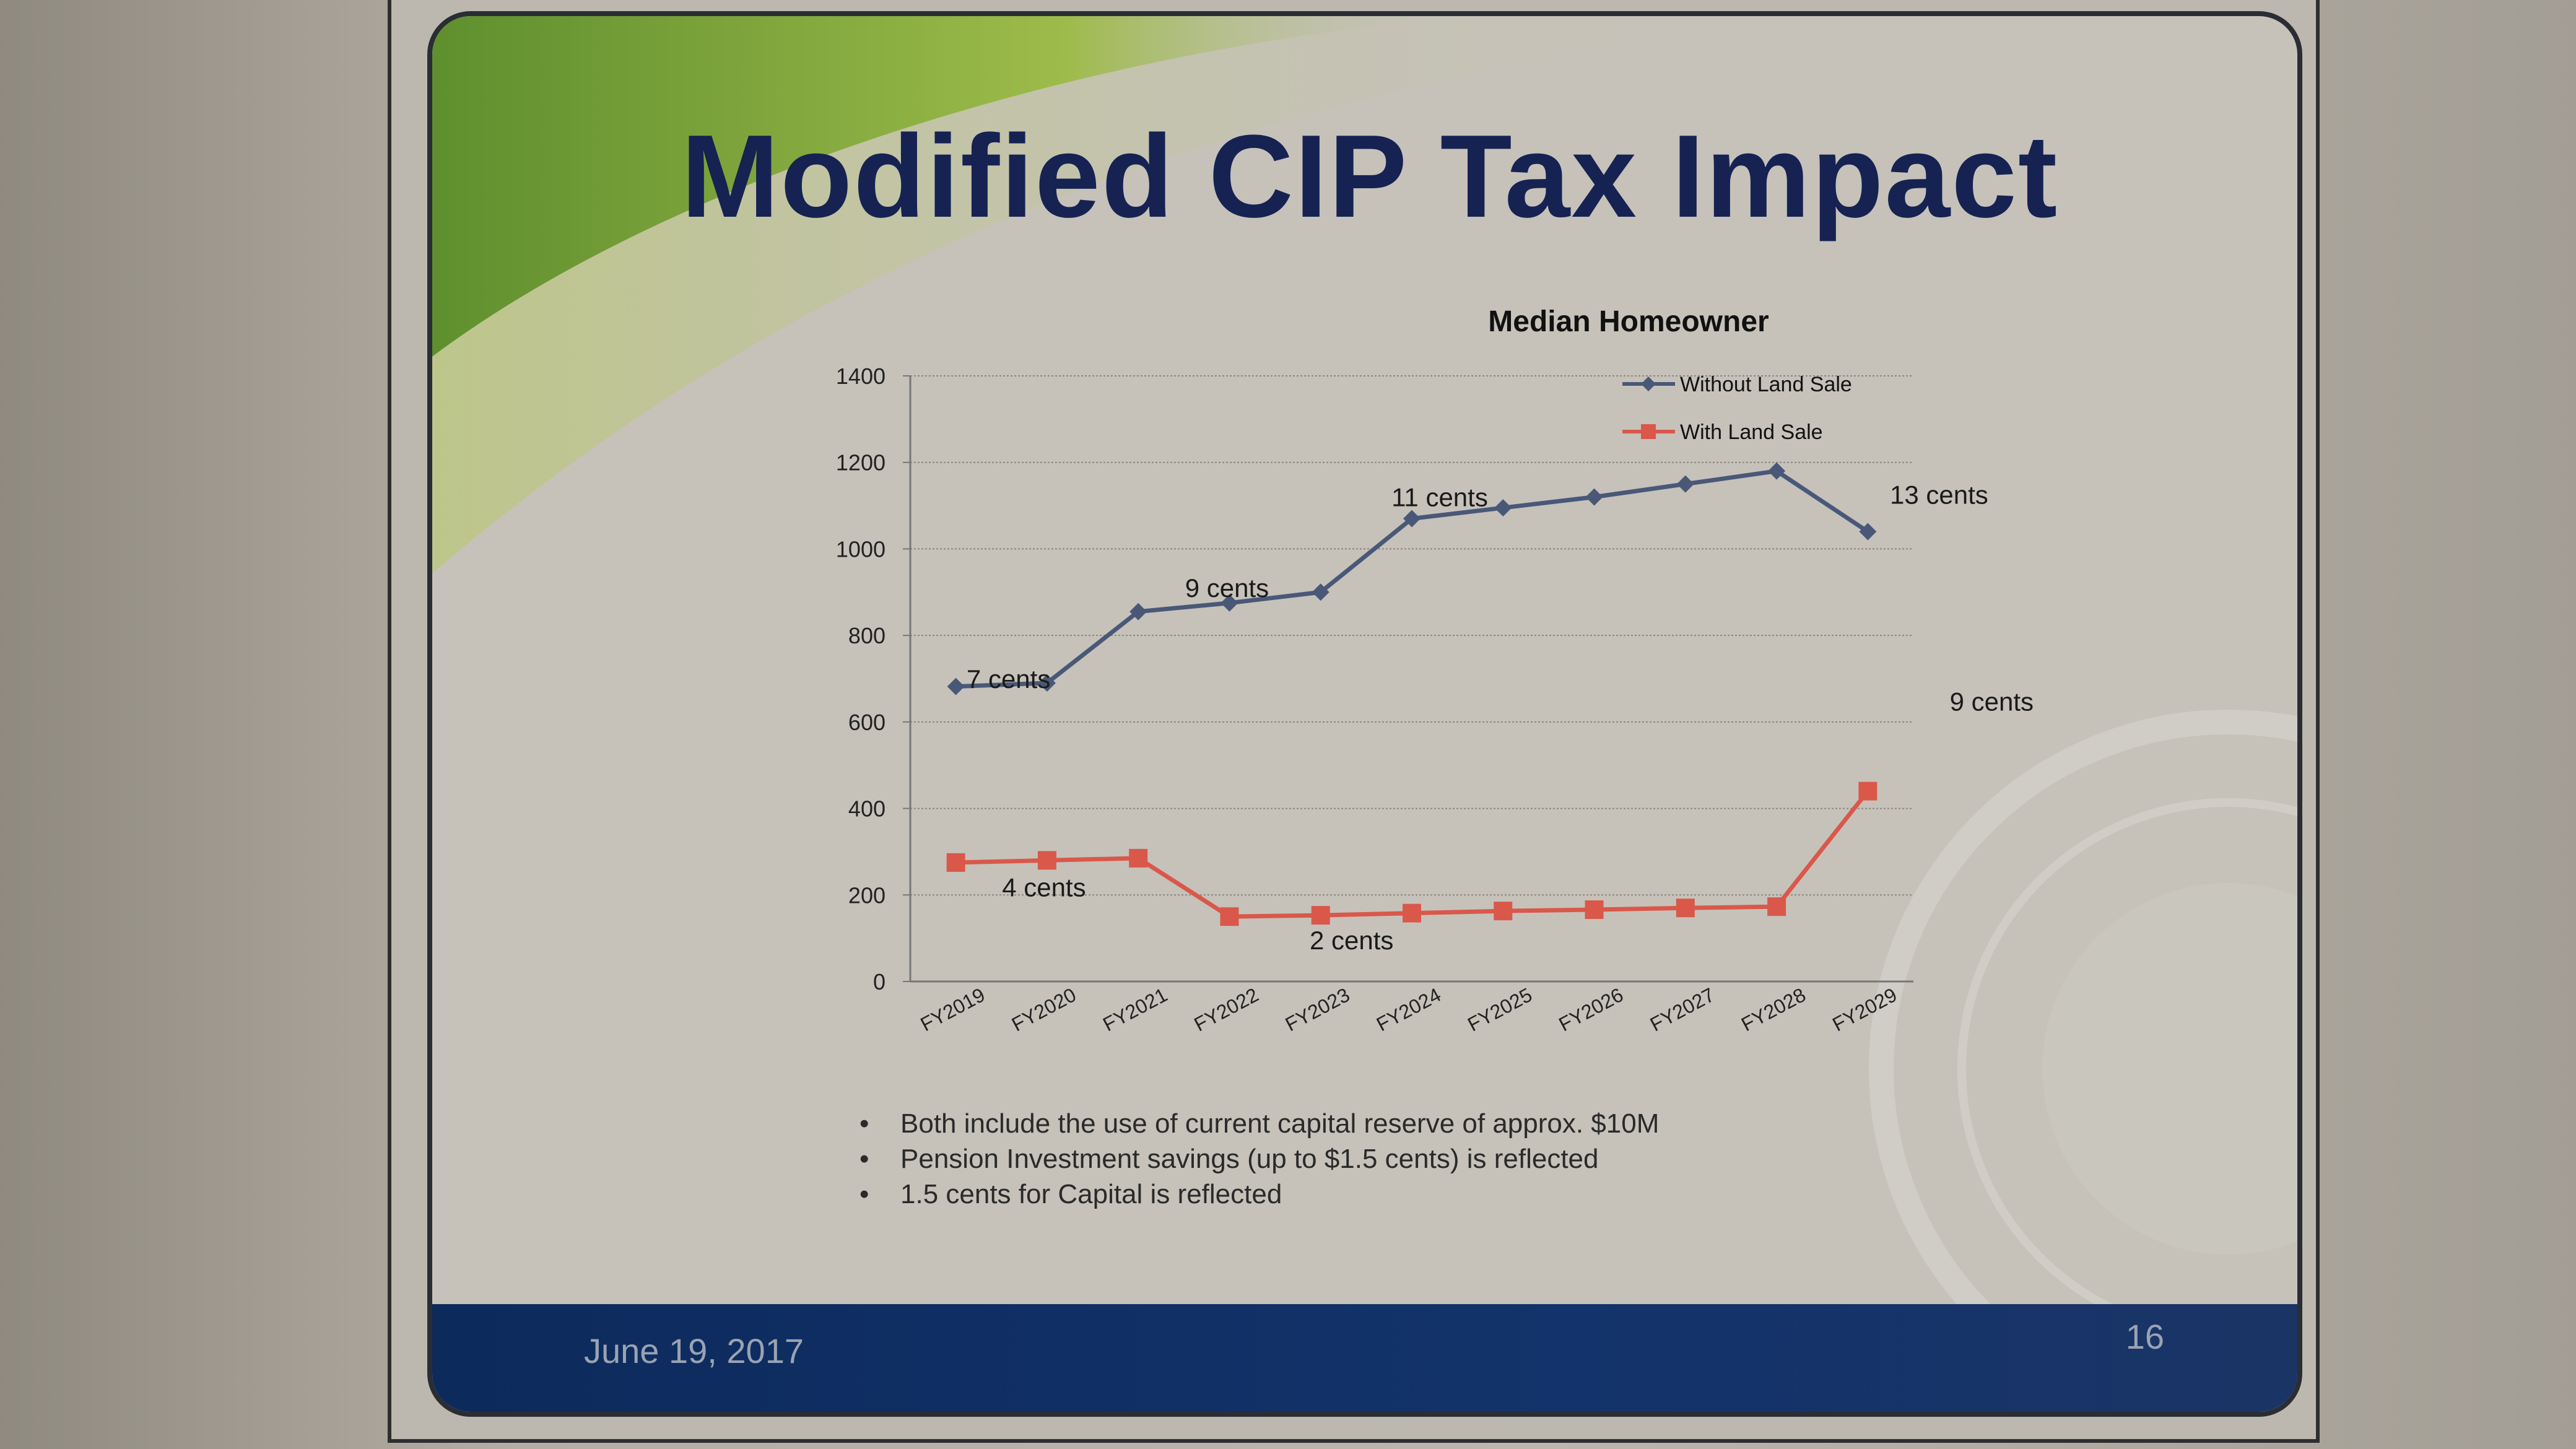  What do you see at coordinates (1439, 497) in the screenshot?
I see `annotation-label: 11 cents` at bounding box center [1439, 497].